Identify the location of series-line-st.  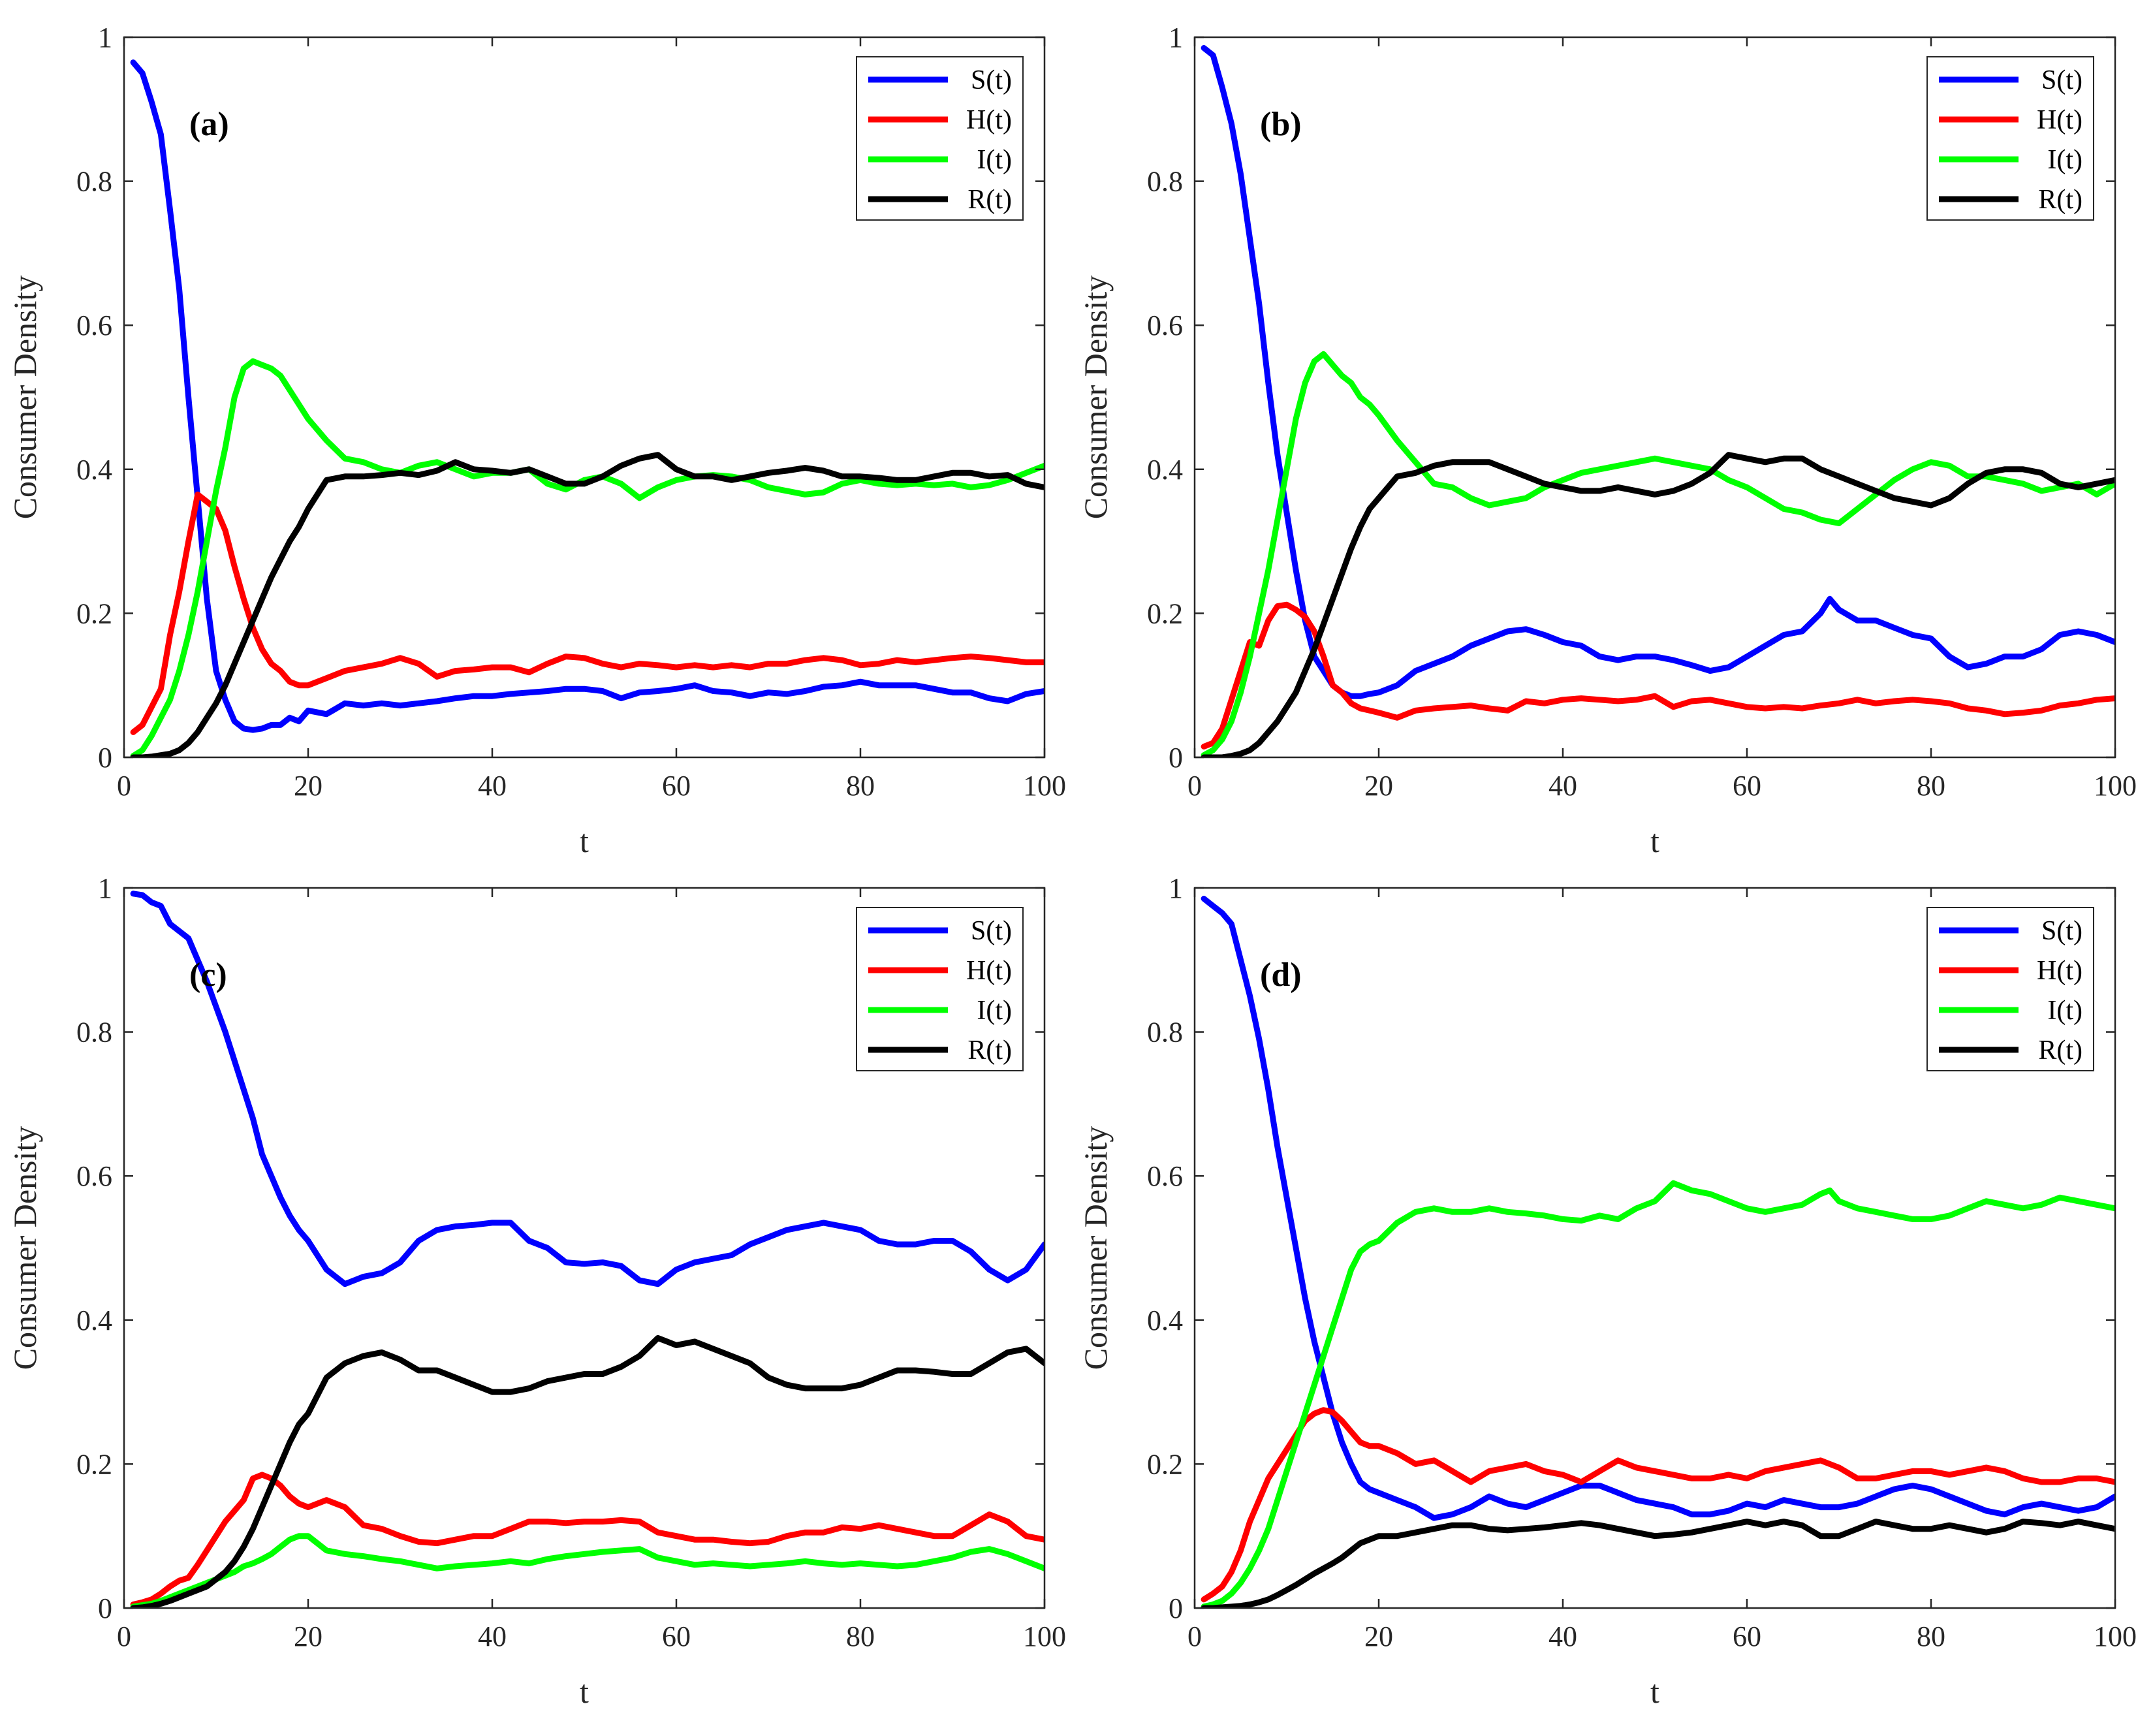
(587, 1089).